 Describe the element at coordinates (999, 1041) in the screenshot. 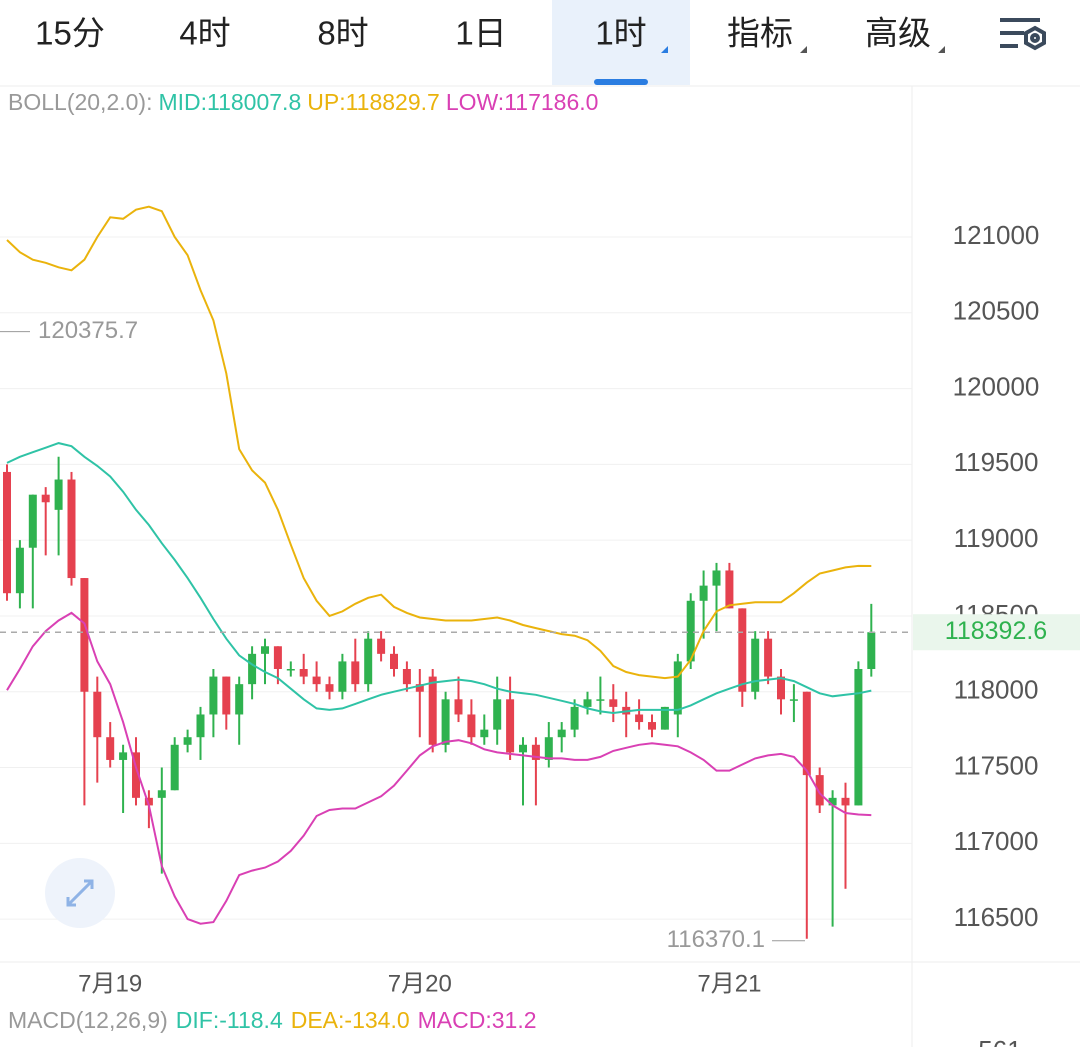

I see `macd-axis-label: 561` at that location.